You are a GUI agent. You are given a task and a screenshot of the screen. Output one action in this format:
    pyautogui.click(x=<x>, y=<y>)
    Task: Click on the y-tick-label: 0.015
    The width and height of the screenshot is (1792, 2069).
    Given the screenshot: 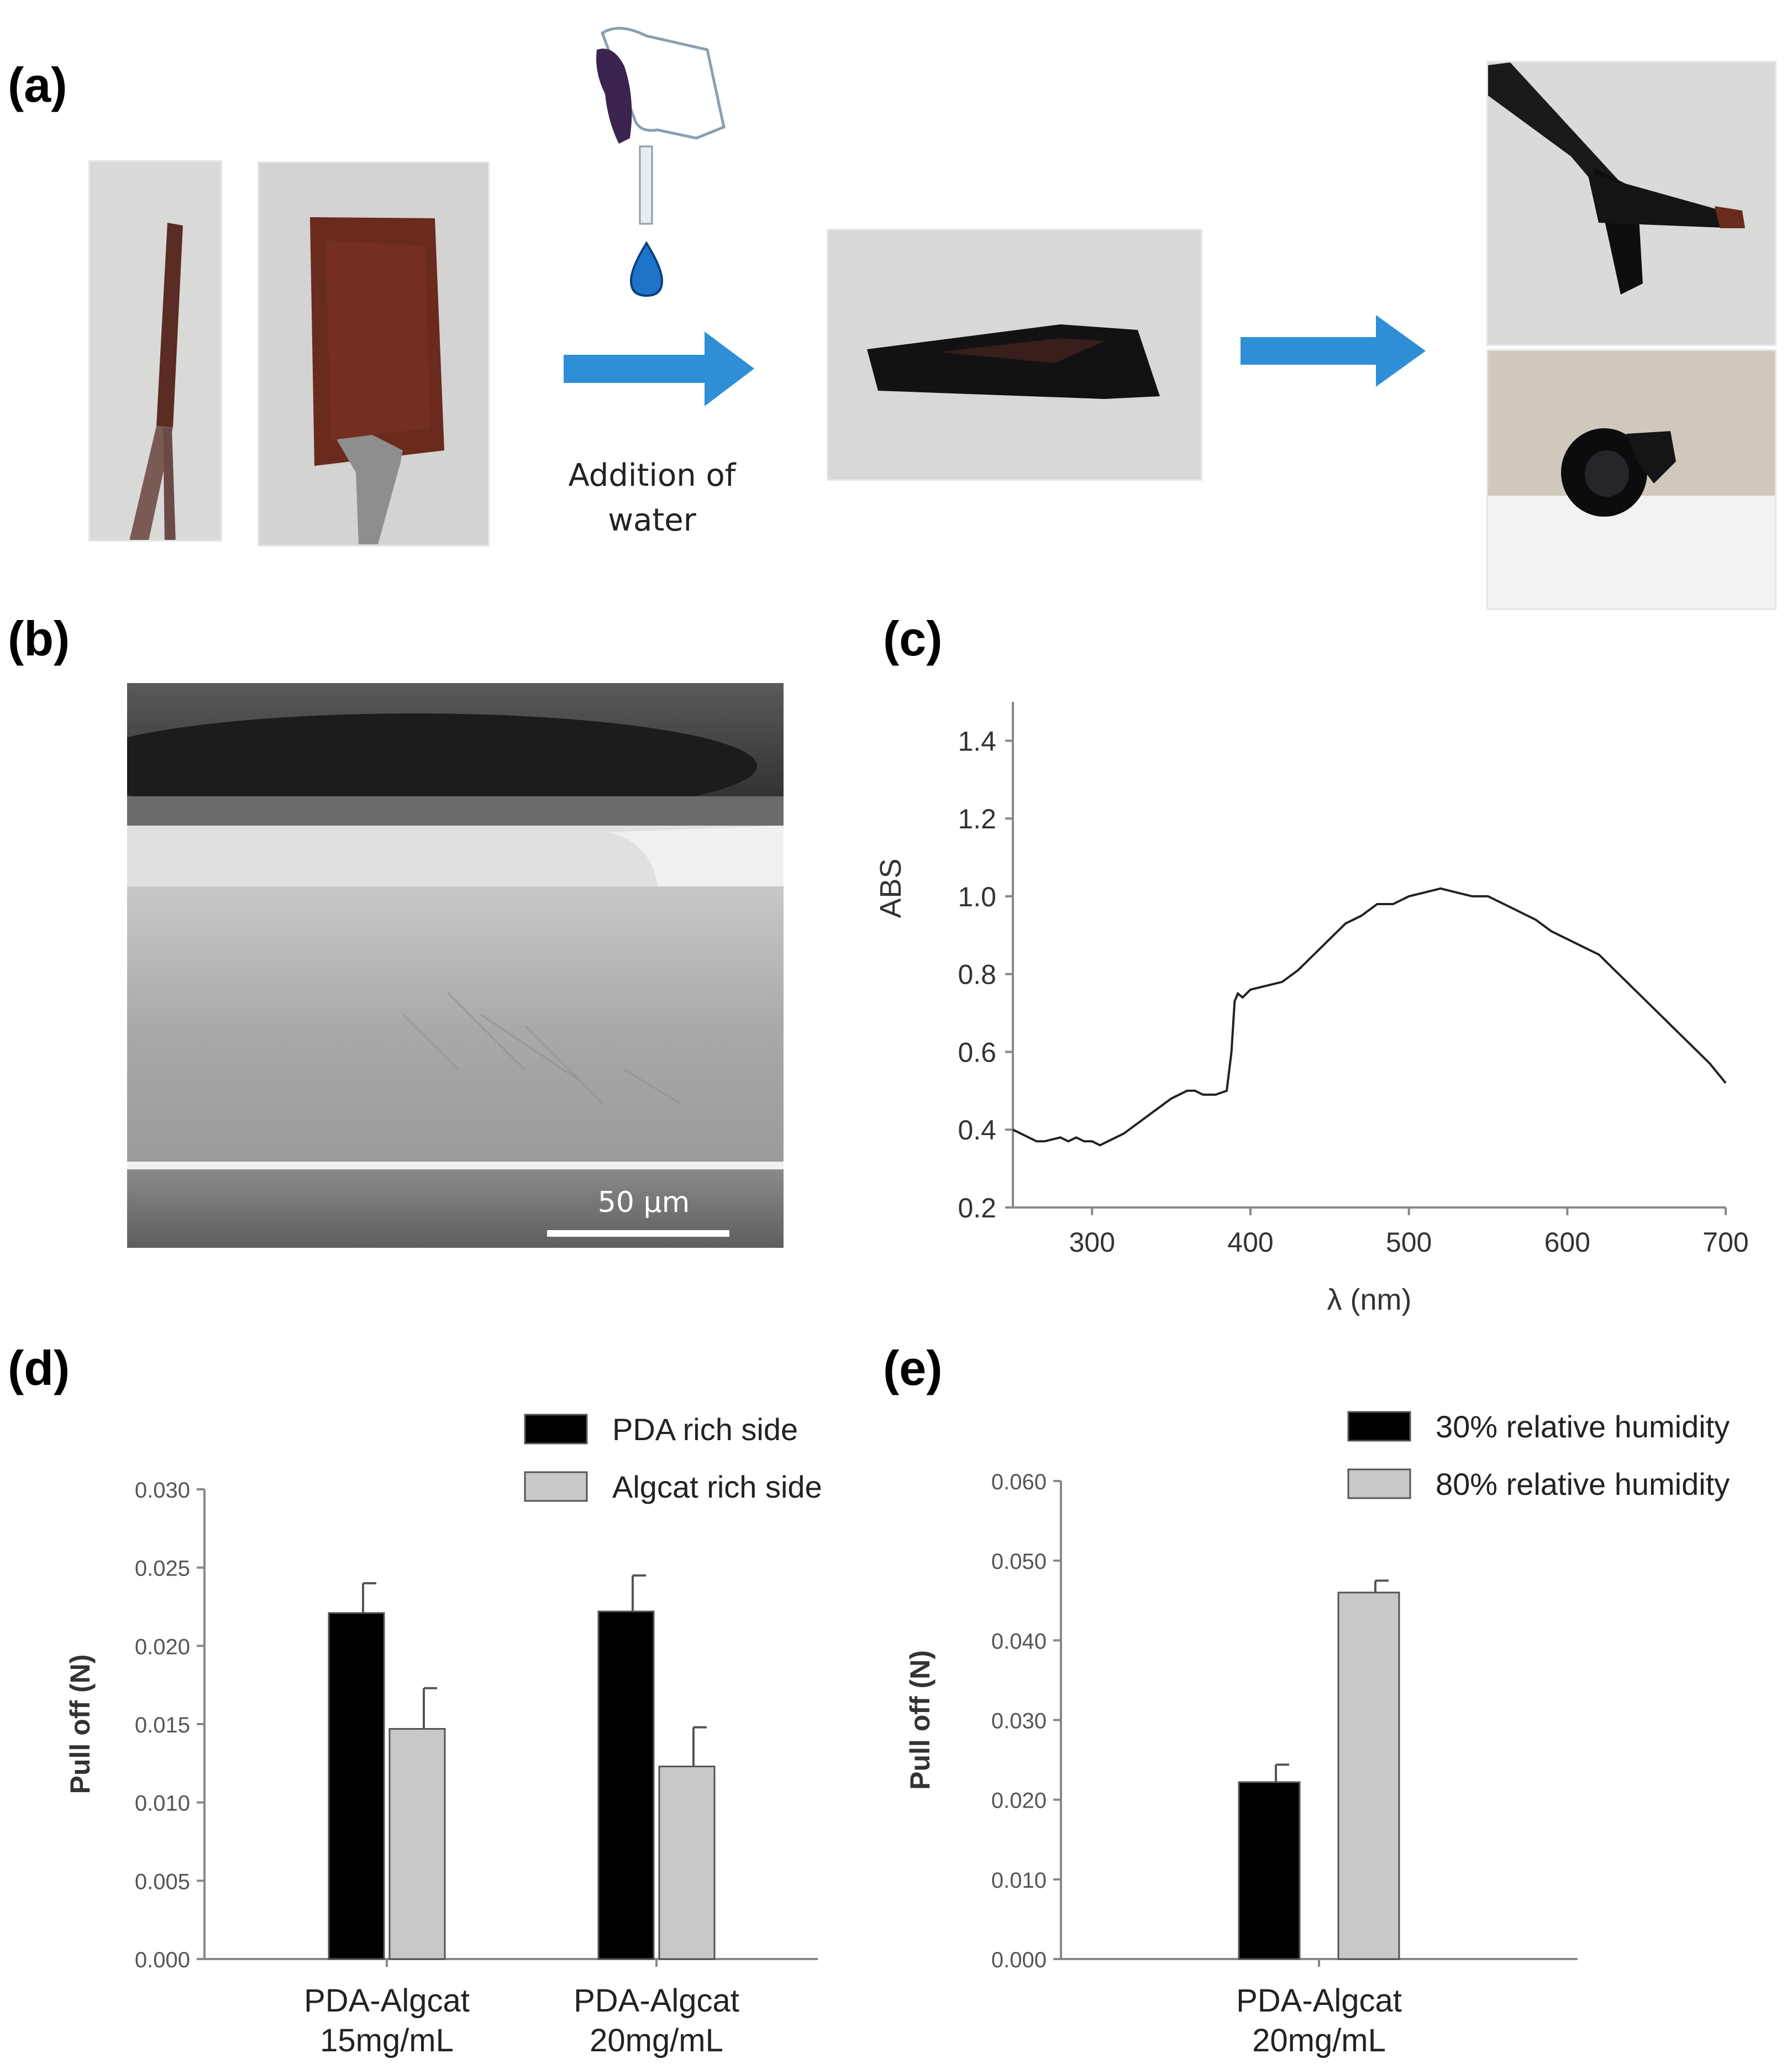 What is the action you would take?
    pyautogui.click(x=162, y=1725)
    